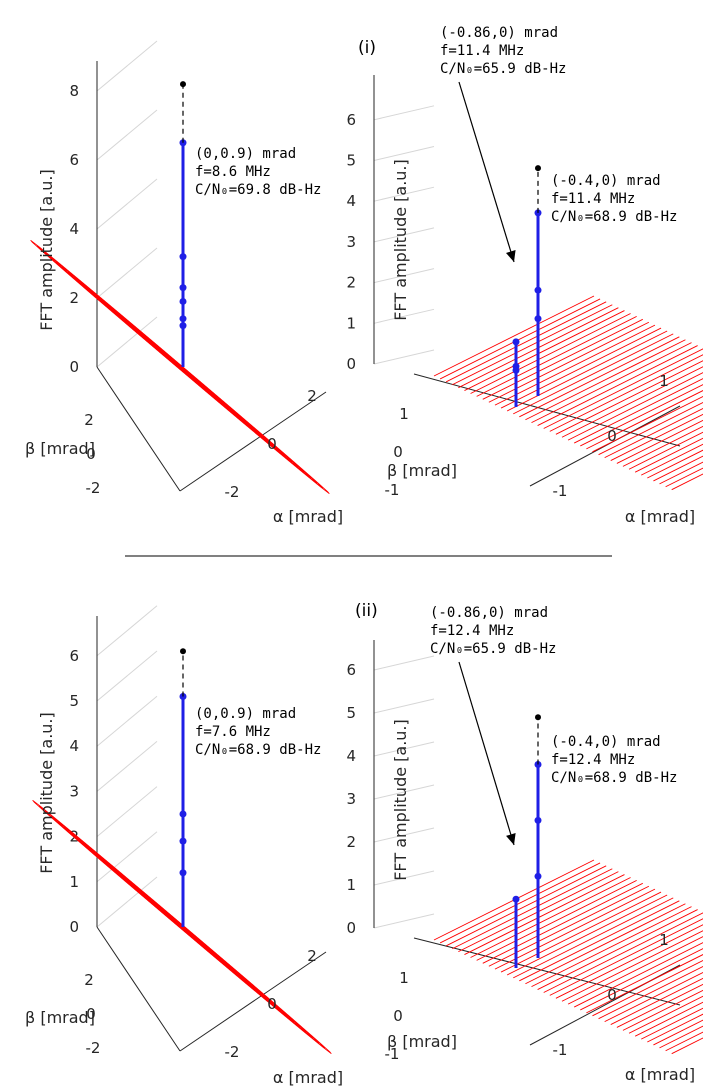 The height and width of the screenshot is (1088, 703). What do you see at coordinates (422, 470) in the screenshot?
I see `beta-axis-label: β [mrad]` at bounding box center [422, 470].